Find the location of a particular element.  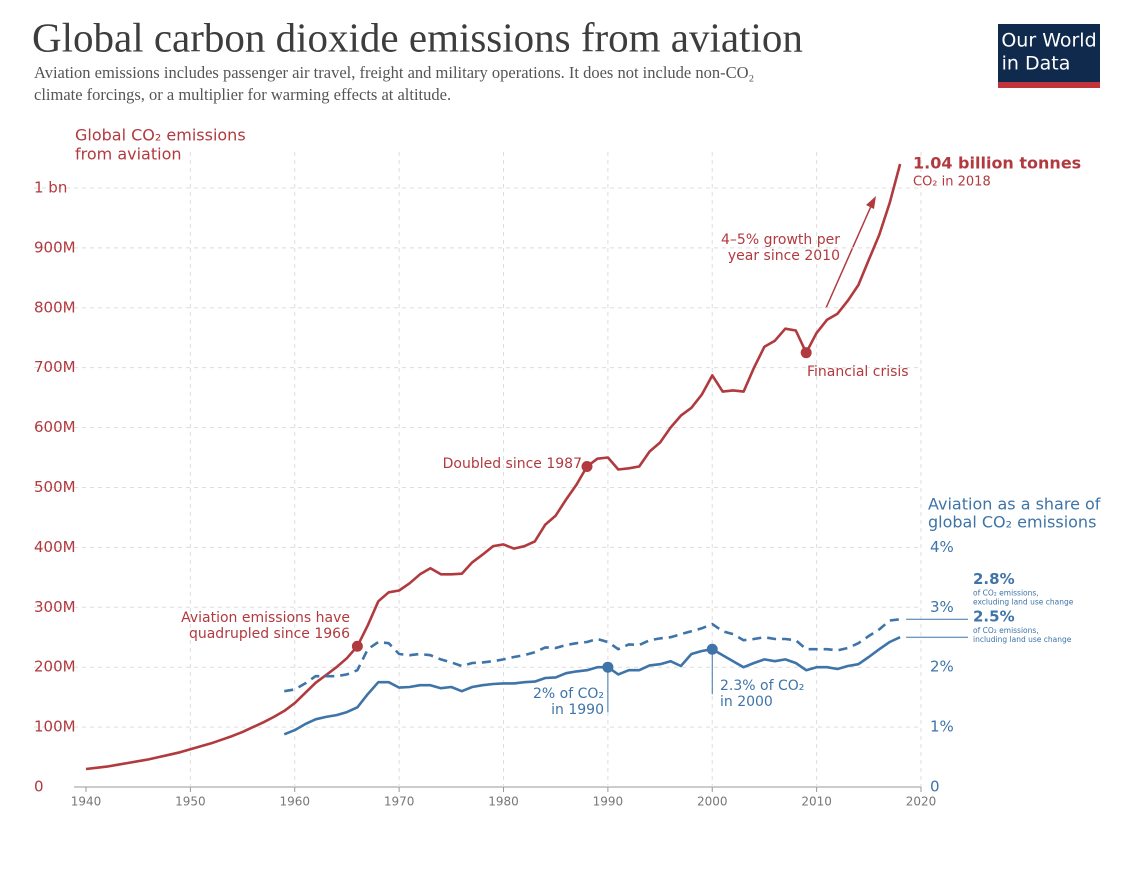

logo-text: Our World is located at coordinates (1048, 41).